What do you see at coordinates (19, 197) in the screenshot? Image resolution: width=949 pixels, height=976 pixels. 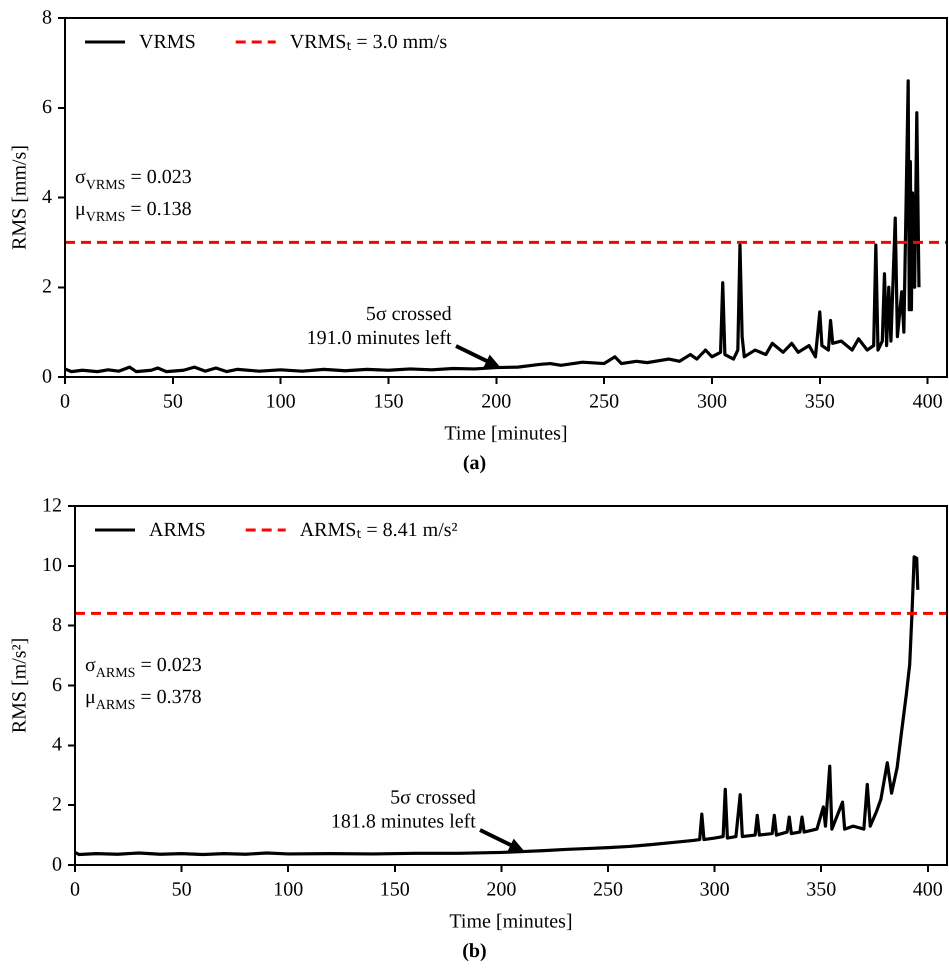 I see `y-axis-title: RMS [mm/s]` at bounding box center [19, 197].